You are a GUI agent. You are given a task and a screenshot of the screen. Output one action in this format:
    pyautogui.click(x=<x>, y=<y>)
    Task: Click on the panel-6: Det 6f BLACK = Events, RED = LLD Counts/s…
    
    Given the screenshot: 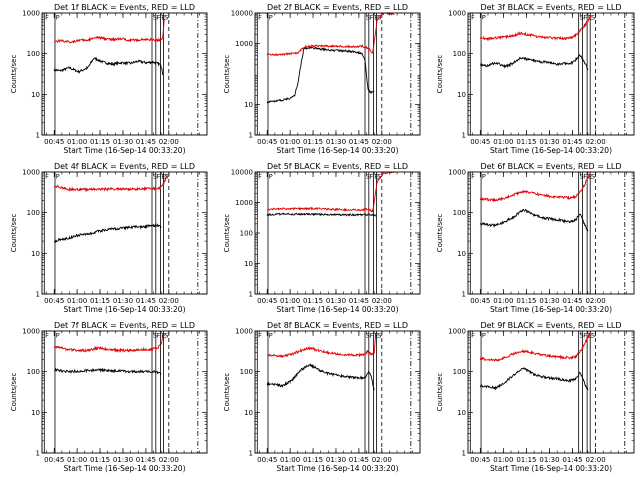 What is the action you would take?
    pyautogui.click(x=535, y=238)
    